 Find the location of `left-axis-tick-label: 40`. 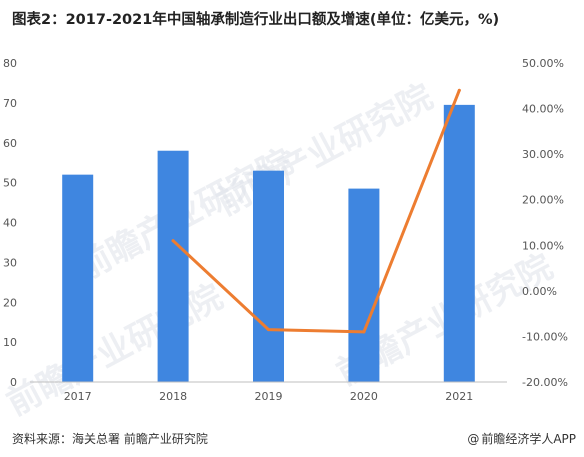

left-axis-tick-label: 40 is located at coordinates (10, 223).